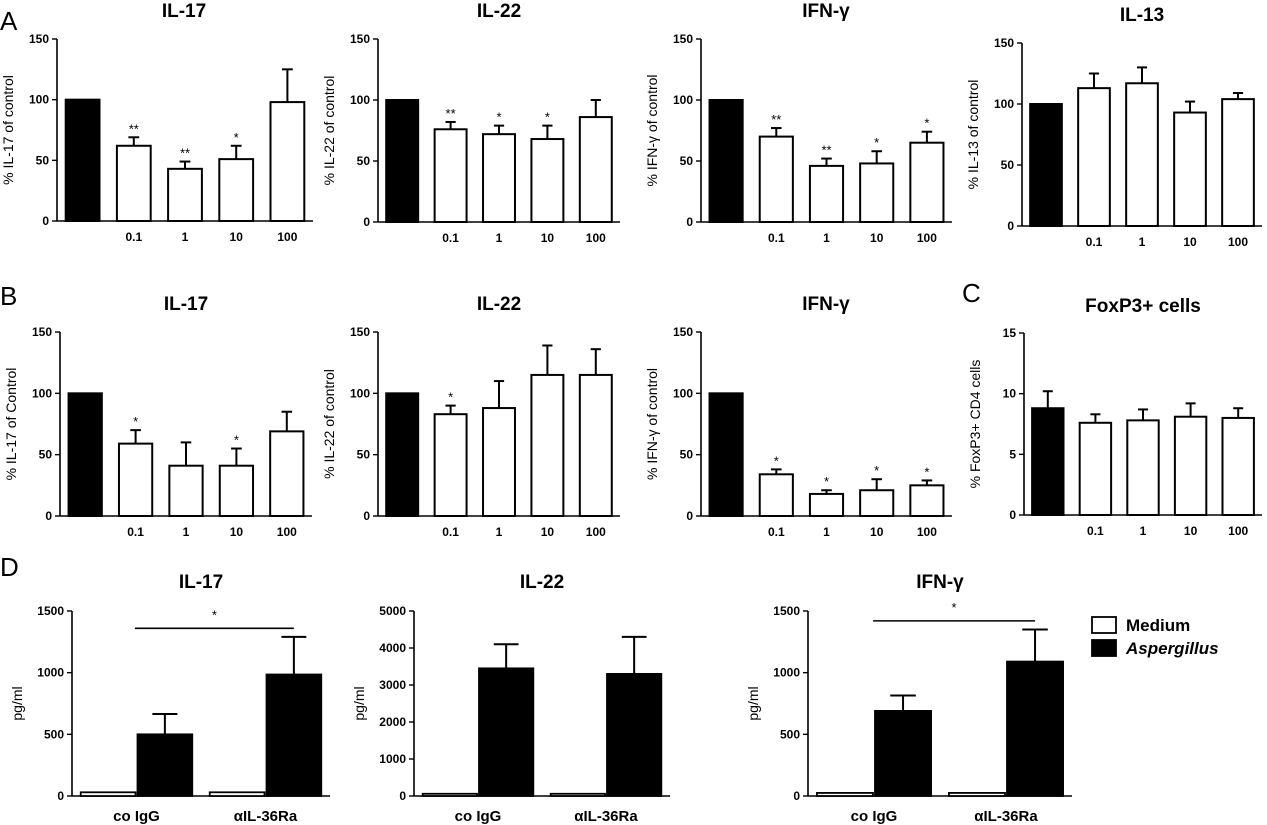  Describe the element at coordinates (392, 685) in the screenshot. I see `y-tick-label: 3000` at that location.